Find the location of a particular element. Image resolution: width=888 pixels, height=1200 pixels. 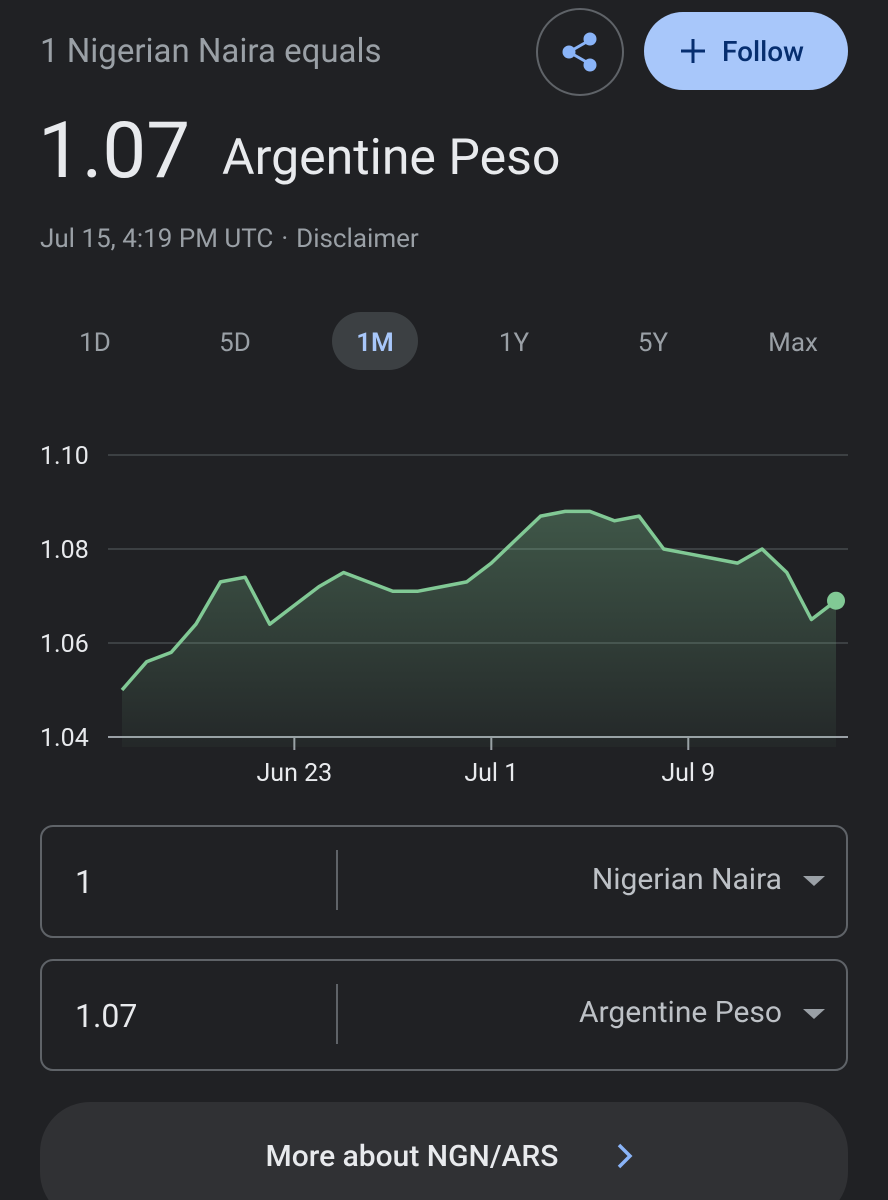

more-bg is located at coordinates (444, 1151).